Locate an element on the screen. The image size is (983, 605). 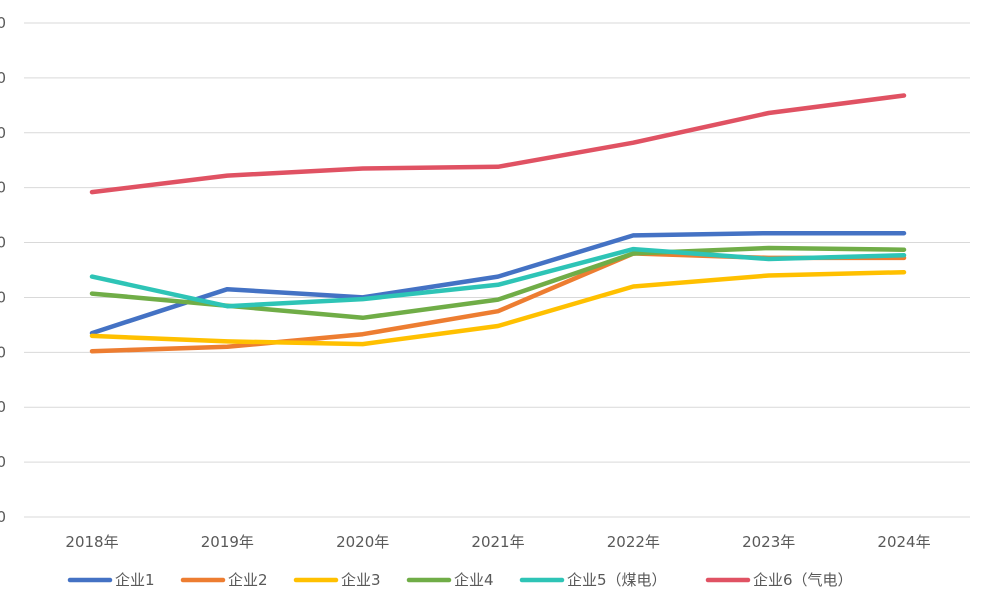
legend-item: 企业2 is located at coordinates (224, 580).